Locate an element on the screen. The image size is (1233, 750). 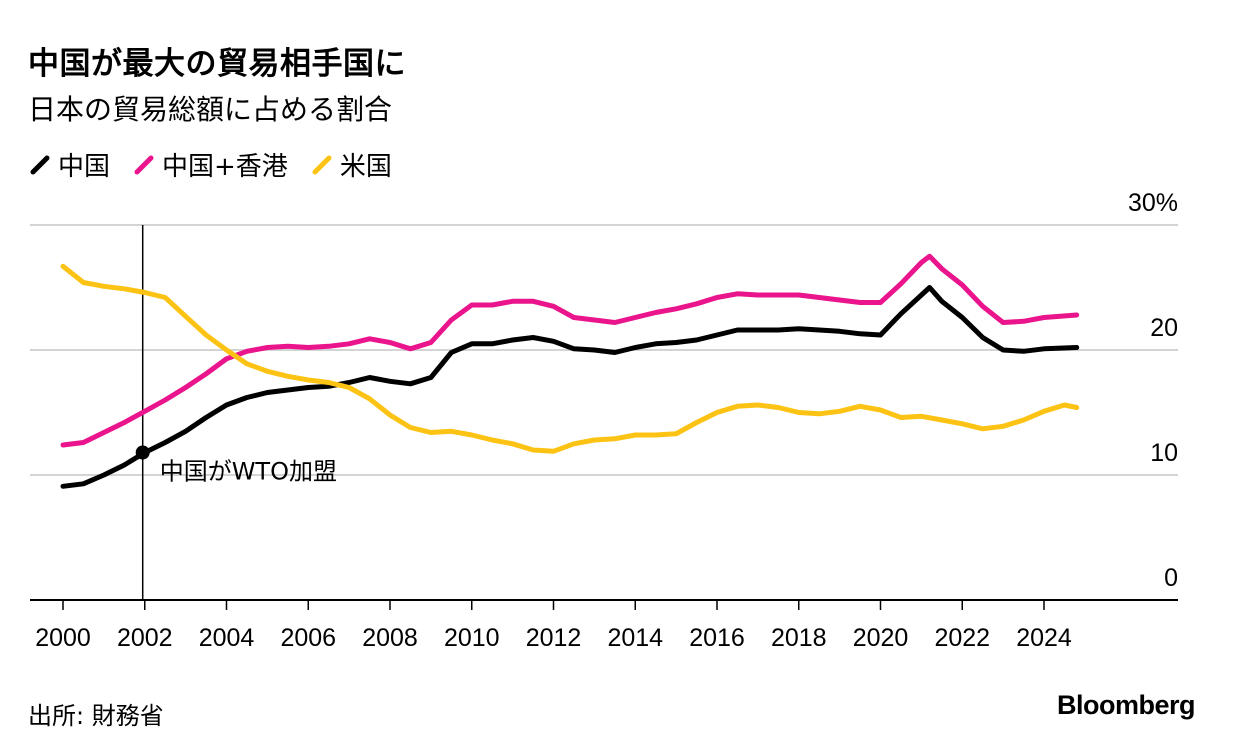
x-tick-label: 2002 is located at coordinates (145, 638).